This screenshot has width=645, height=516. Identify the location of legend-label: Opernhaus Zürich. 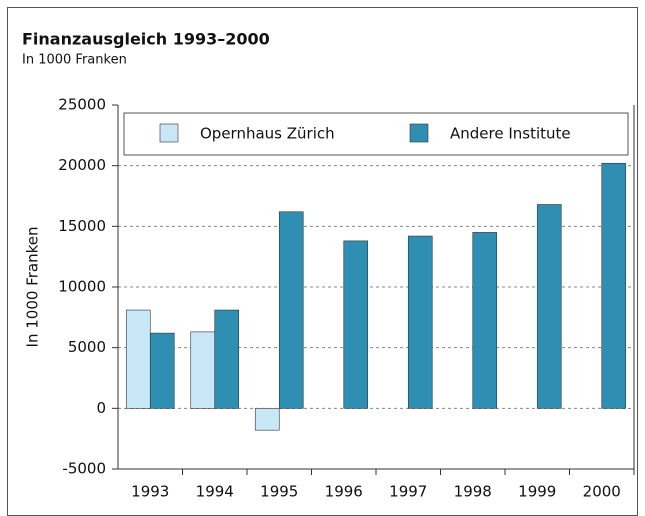
(267, 134).